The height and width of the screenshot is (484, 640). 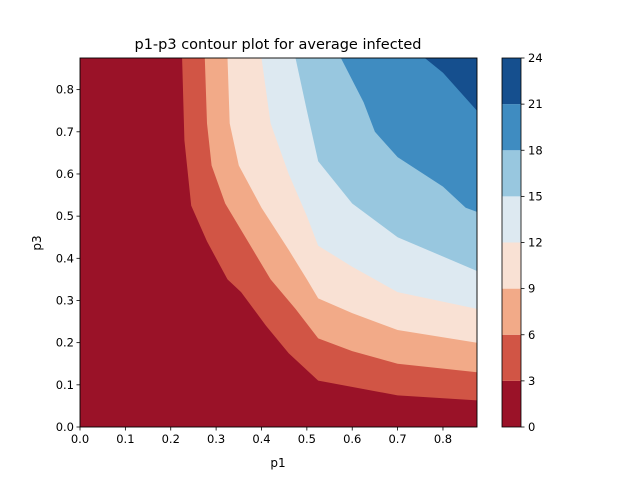 I want to click on x-tick-label: 0.3, so click(x=216, y=439).